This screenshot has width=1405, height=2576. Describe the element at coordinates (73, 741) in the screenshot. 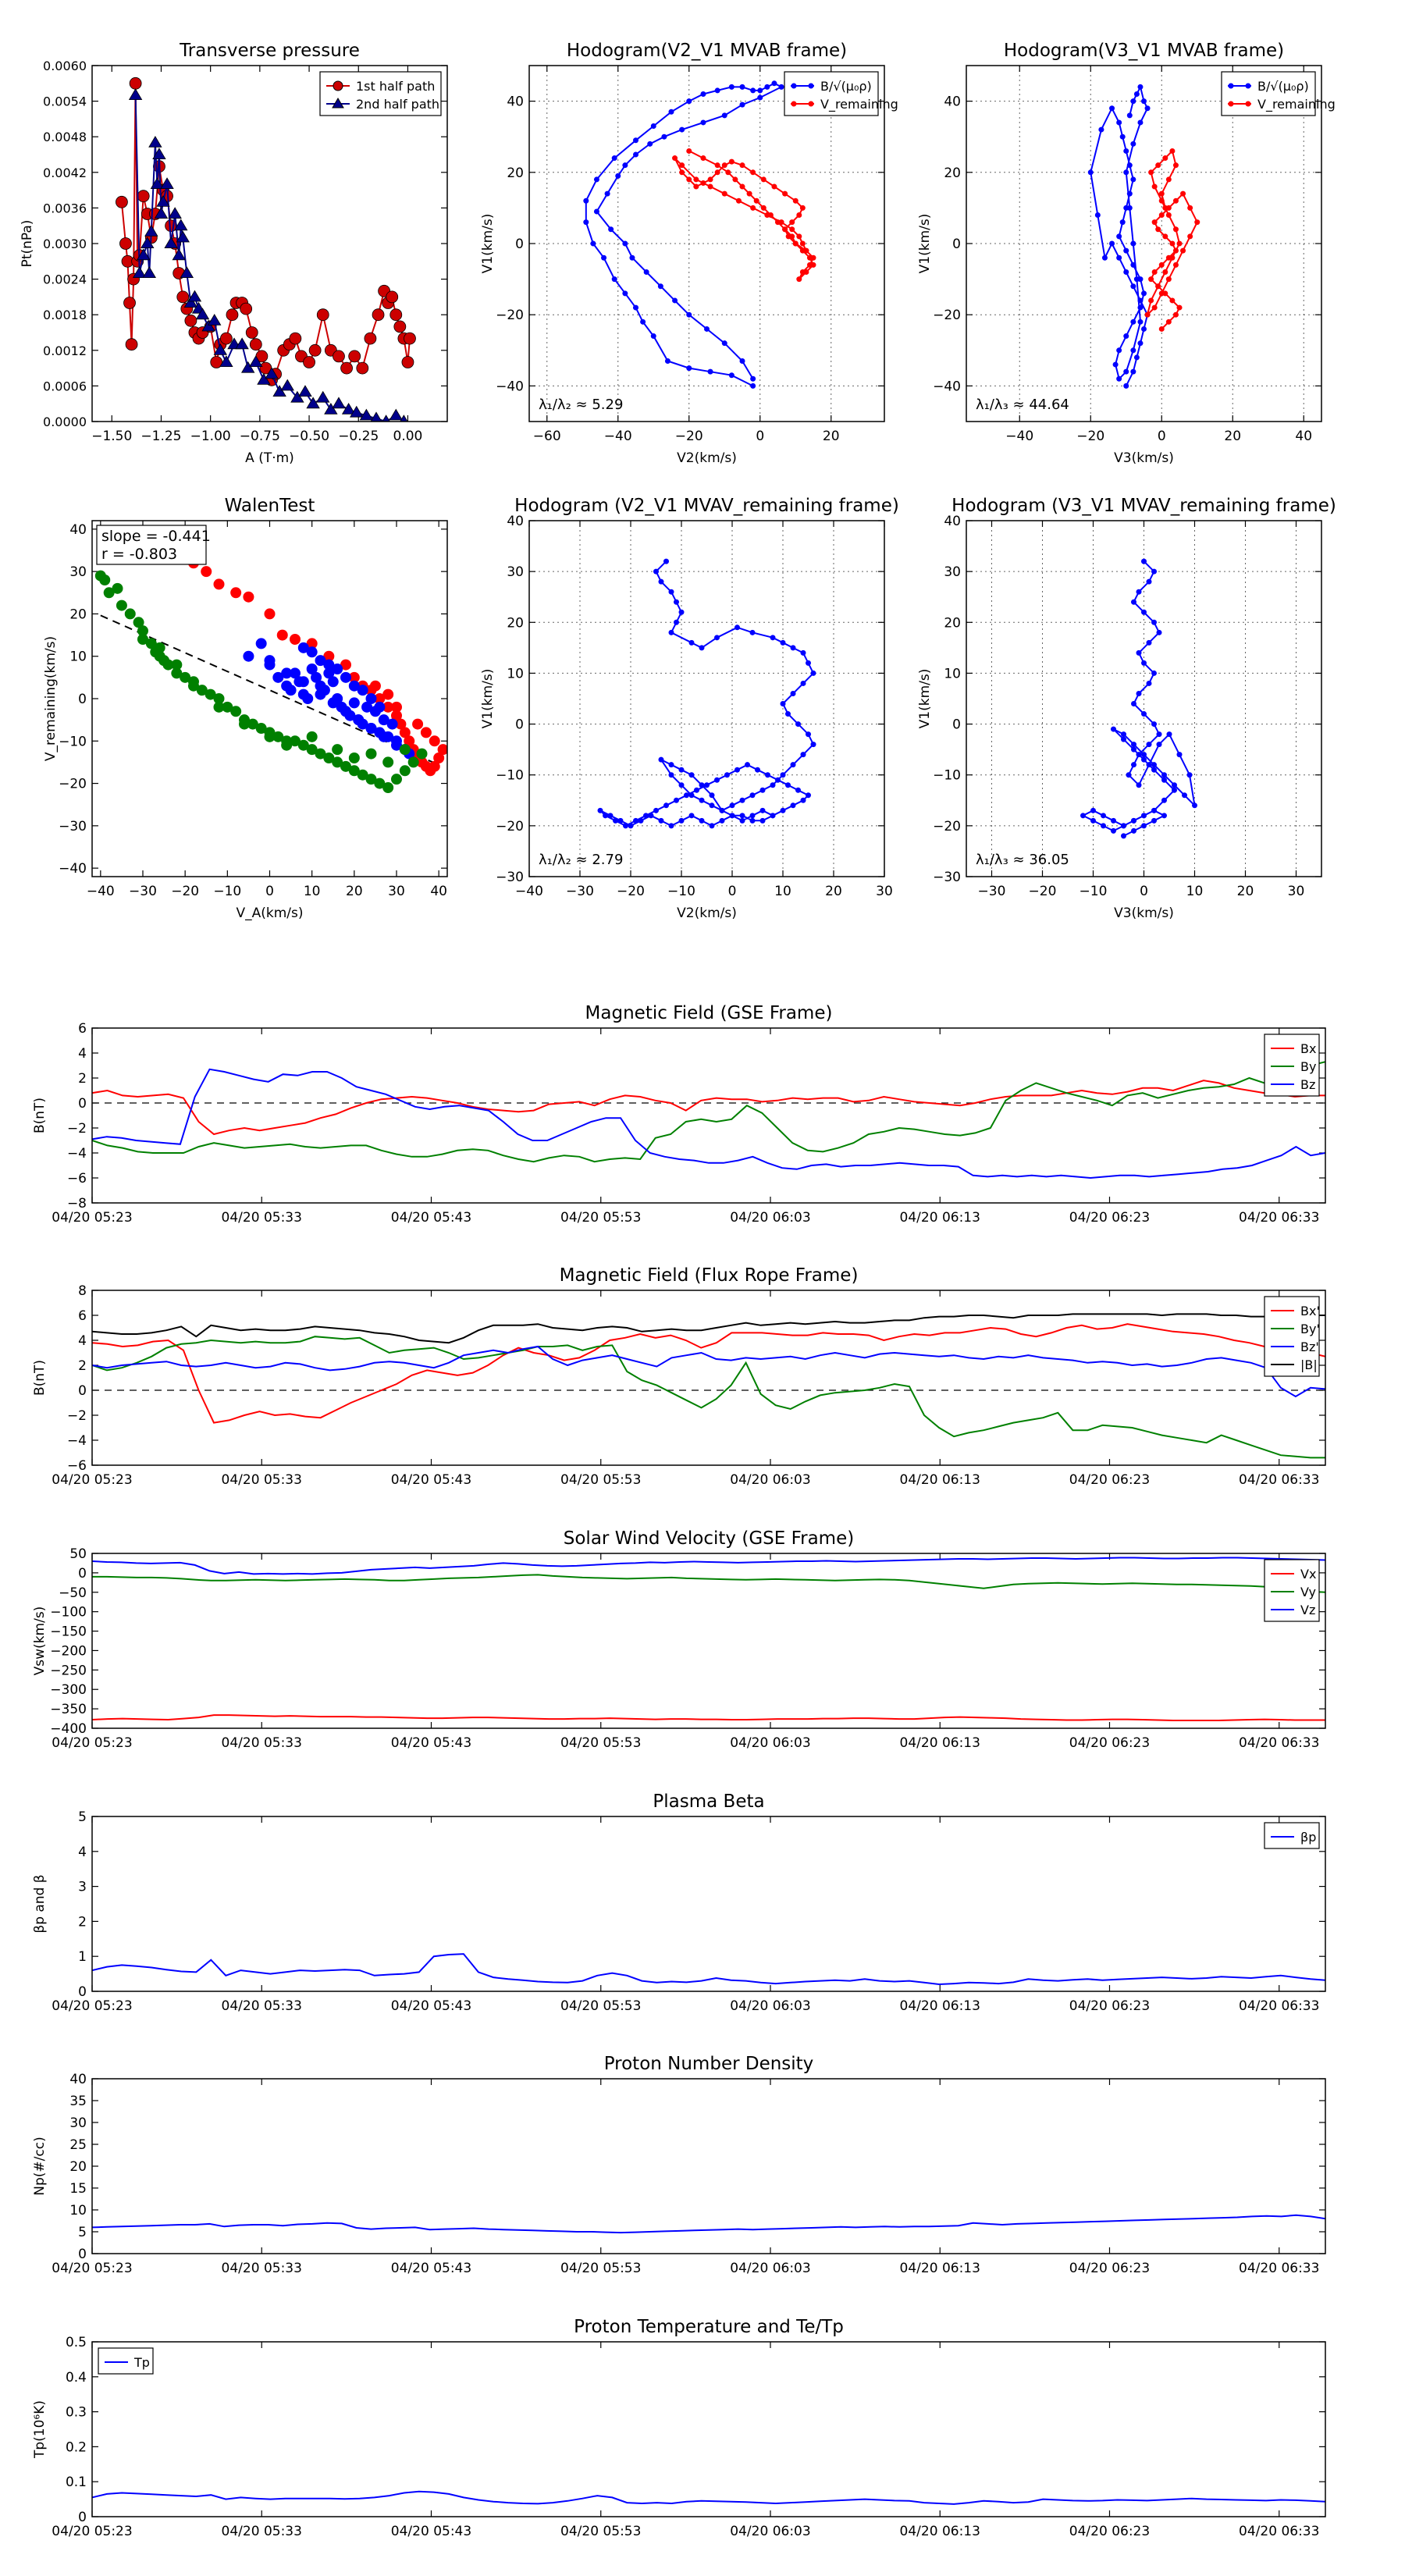

I see `y-tick-label: −10` at that location.